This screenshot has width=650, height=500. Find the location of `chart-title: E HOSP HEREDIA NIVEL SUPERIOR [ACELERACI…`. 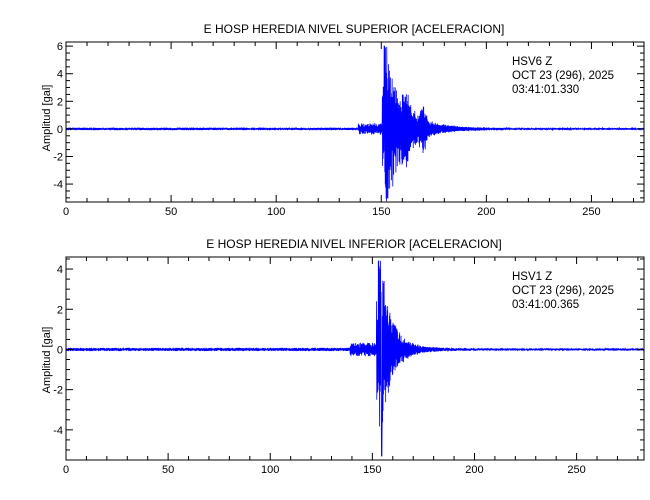

chart-title: E HOSP HEREDIA NIVEL SUPERIOR [ACELERACI… is located at coordinates (354, 29).